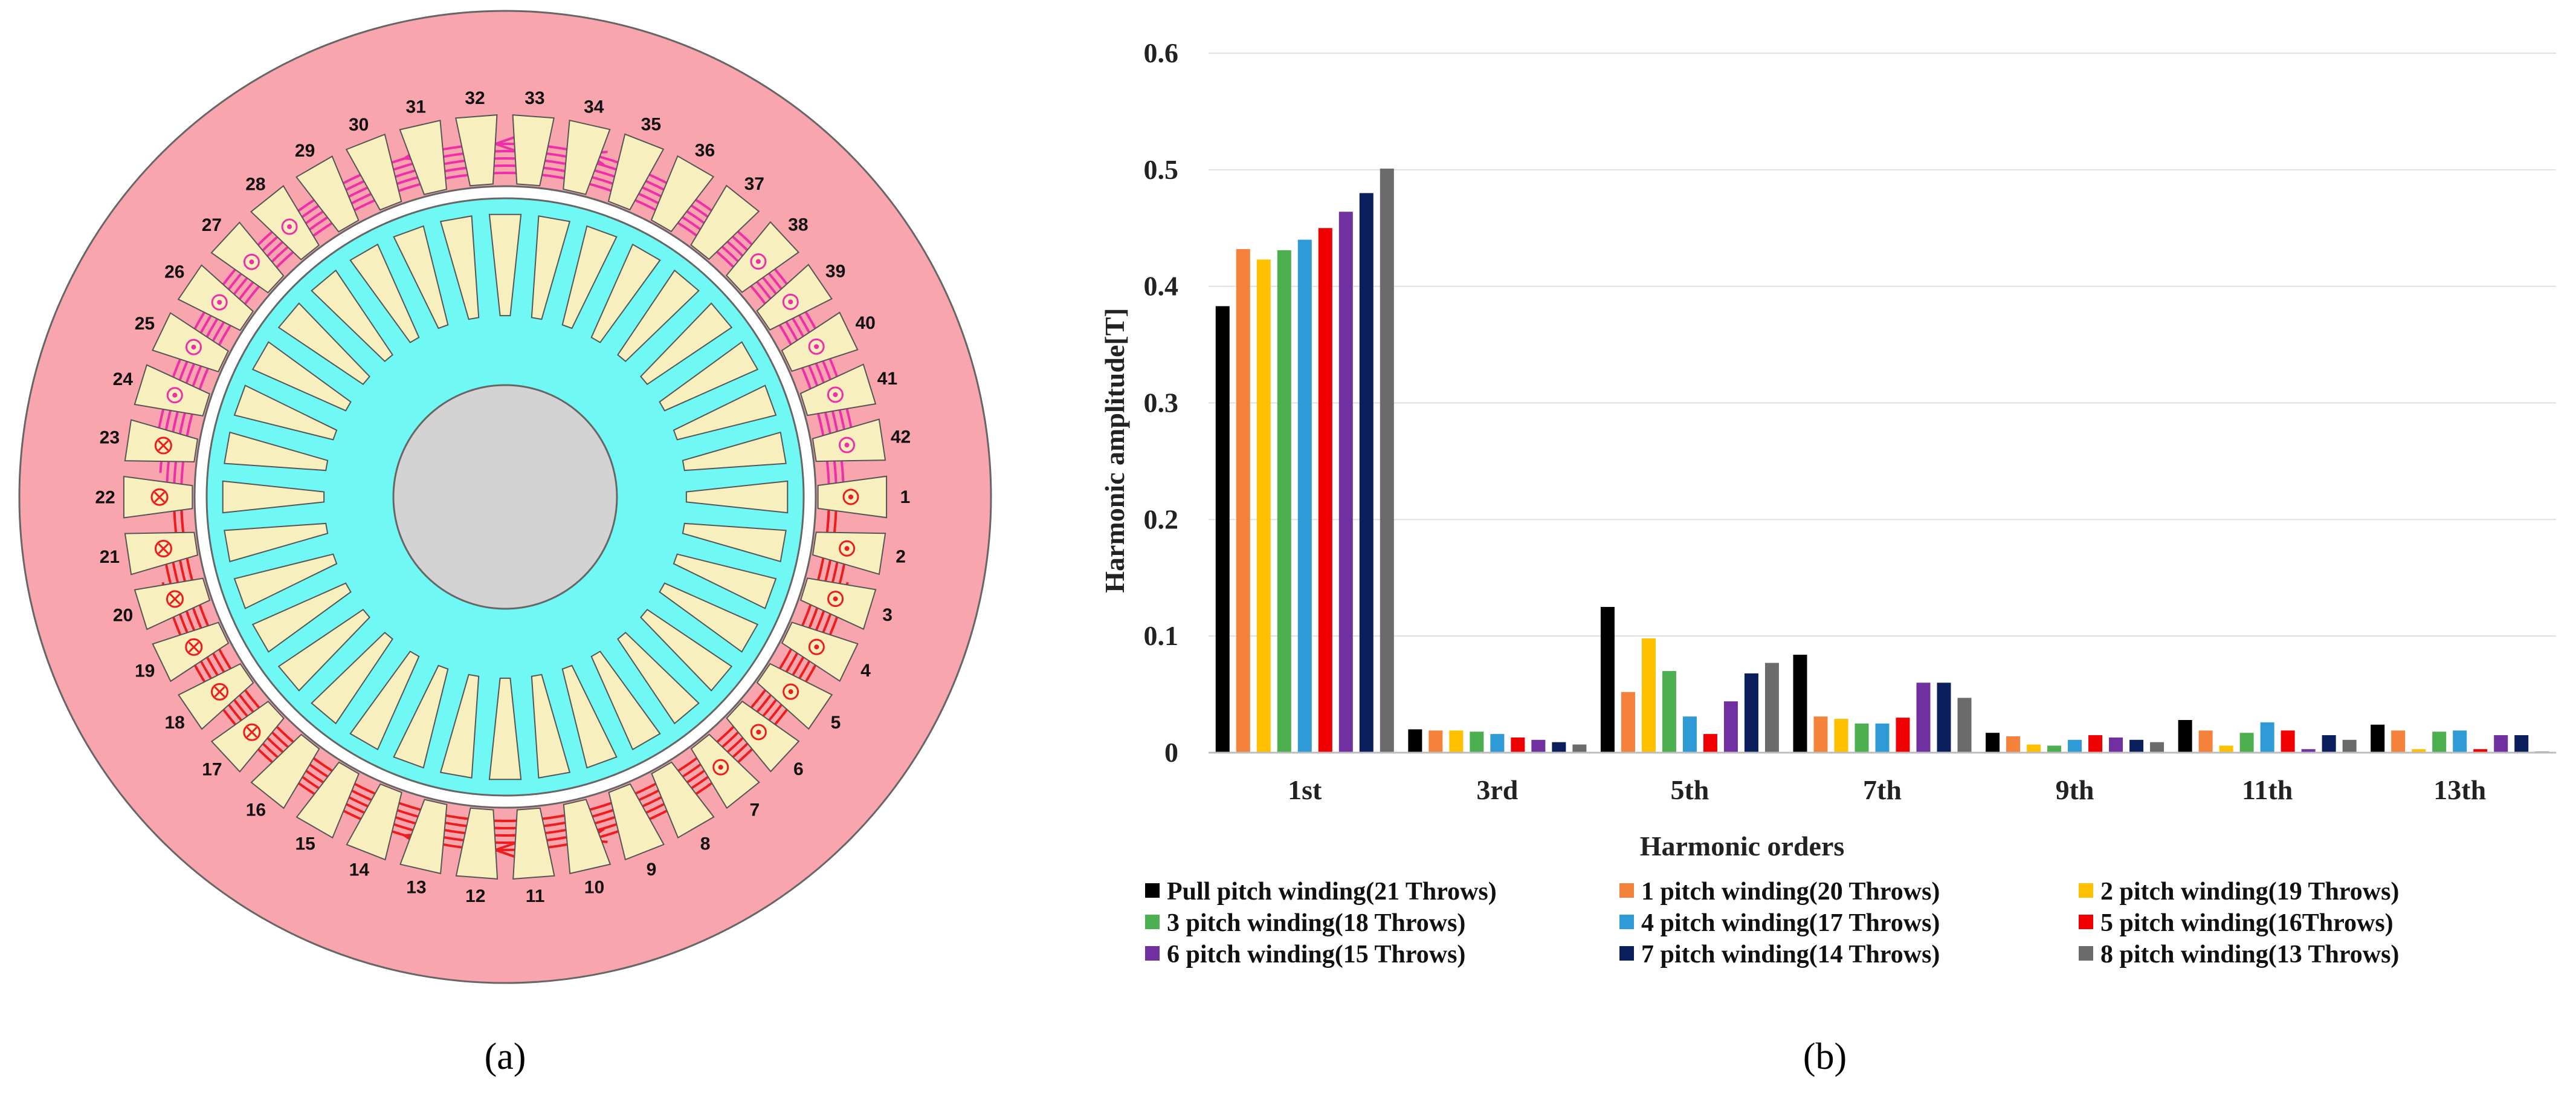 Image resolution: width=2576 pixels, height=1093 pixels. Describe the element at coordinates (416, 107) in the screenshot. I see `slot-number-31: 31` at that location.